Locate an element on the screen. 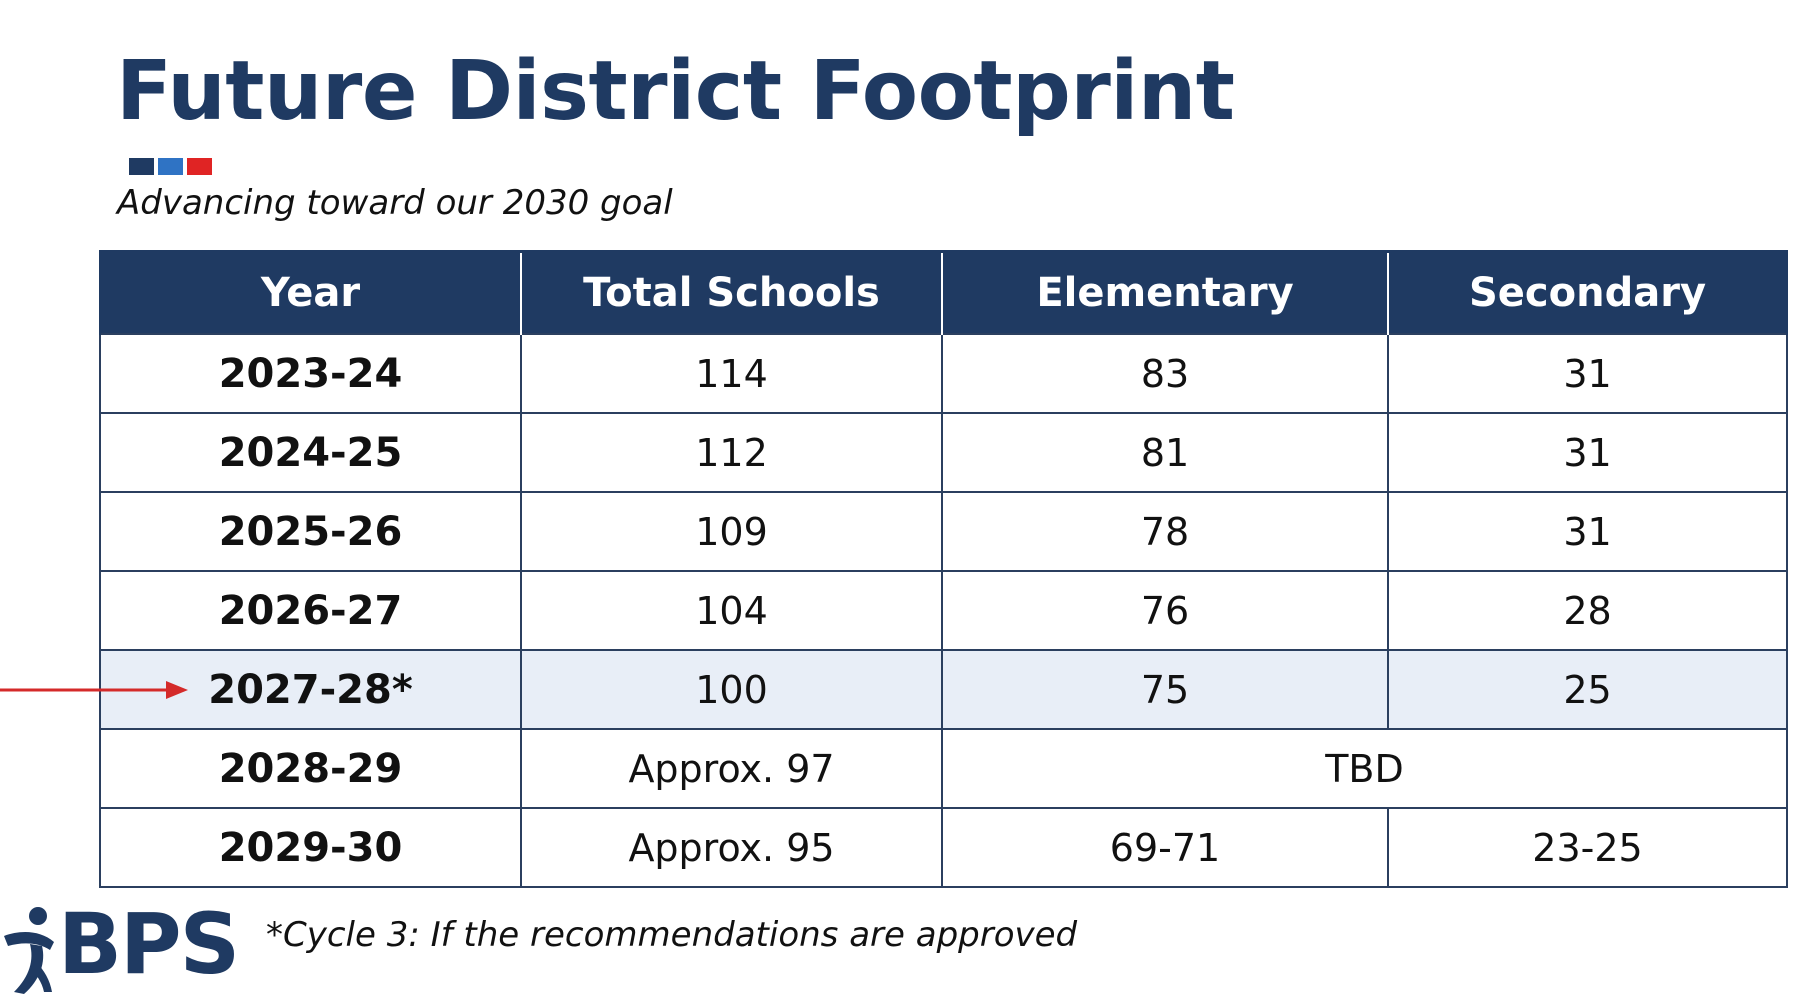 The width and height of the screenshot is (1804, 996). cell-total-schools: 109 is located at coordinates (731, 531).